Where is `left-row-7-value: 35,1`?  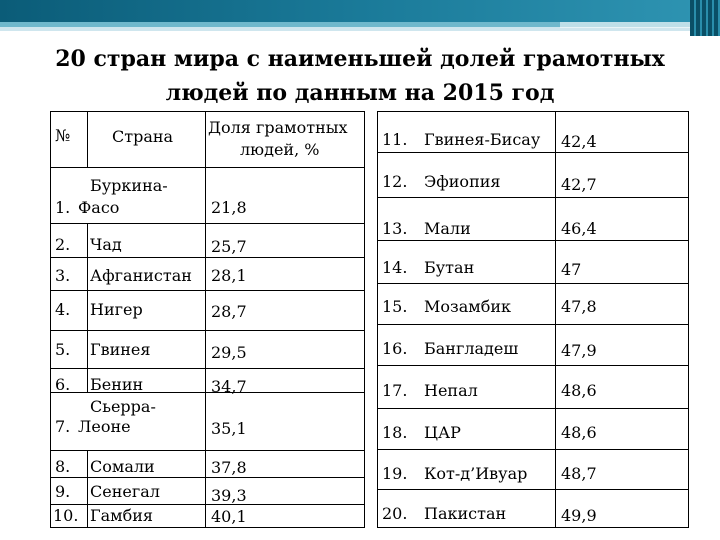
left-row-7-value: 35,1 is located at coordinates (229, 428).